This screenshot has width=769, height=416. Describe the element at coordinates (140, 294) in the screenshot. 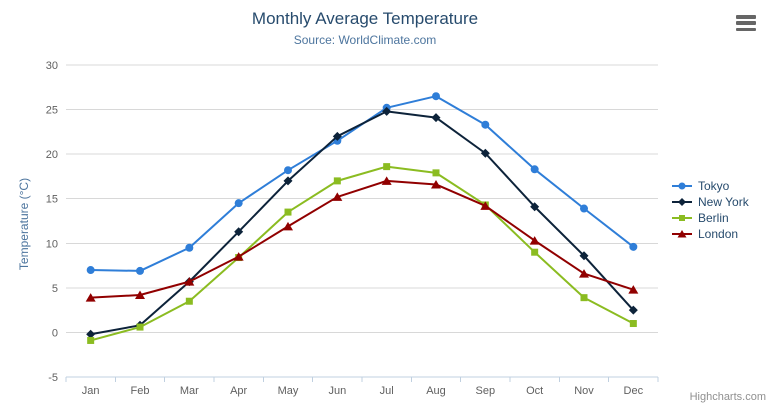

I see `data-point-london-feb` at that location.